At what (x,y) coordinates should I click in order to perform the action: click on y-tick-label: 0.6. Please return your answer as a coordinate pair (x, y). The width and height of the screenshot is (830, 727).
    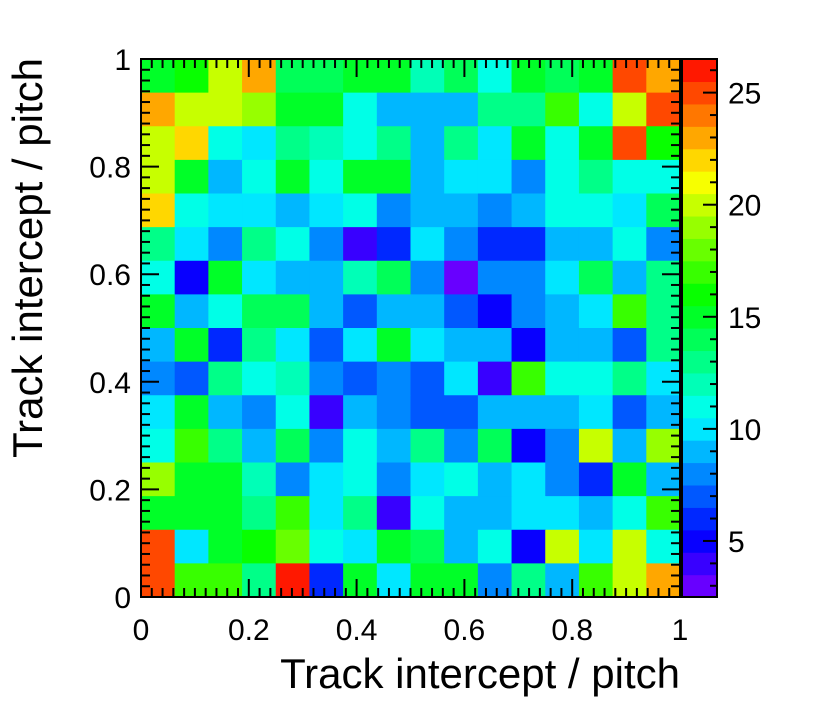
    Looking at the image, I should click on (110, 275).